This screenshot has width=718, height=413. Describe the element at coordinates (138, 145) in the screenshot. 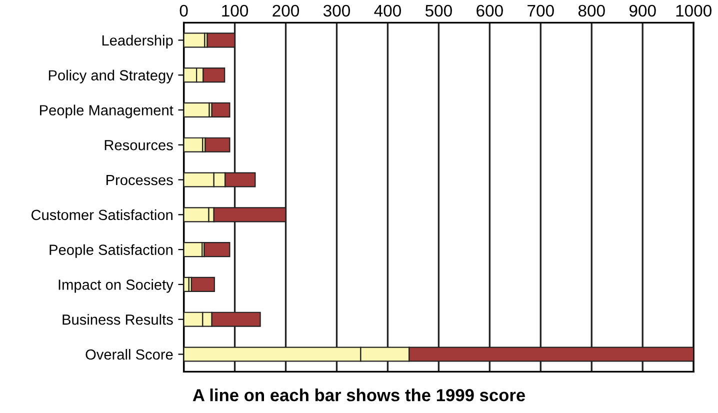

I see `y-tick-label: Resources` at that location.